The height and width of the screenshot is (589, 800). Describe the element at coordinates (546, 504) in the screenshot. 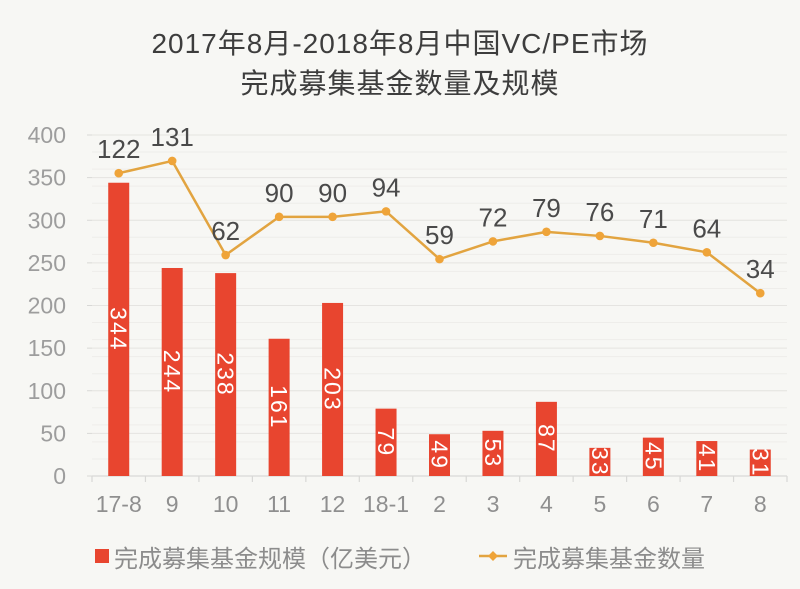

I see `svg-text: 4` at that location.